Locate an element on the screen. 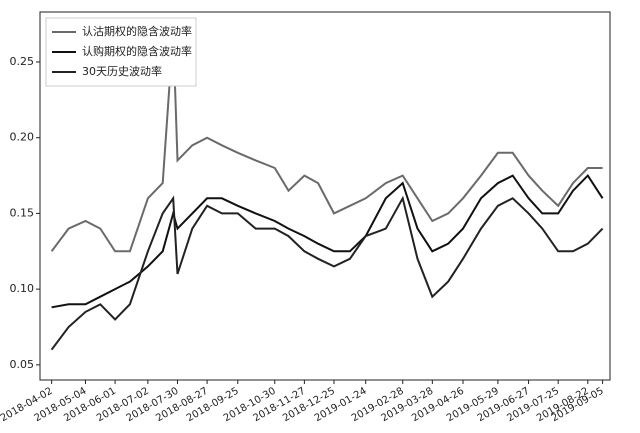 Image resolution: width=640 pixels, height=433 pixels. legend-label: 认沽期权的隐含波动率 is located at coordinates (137, 31).